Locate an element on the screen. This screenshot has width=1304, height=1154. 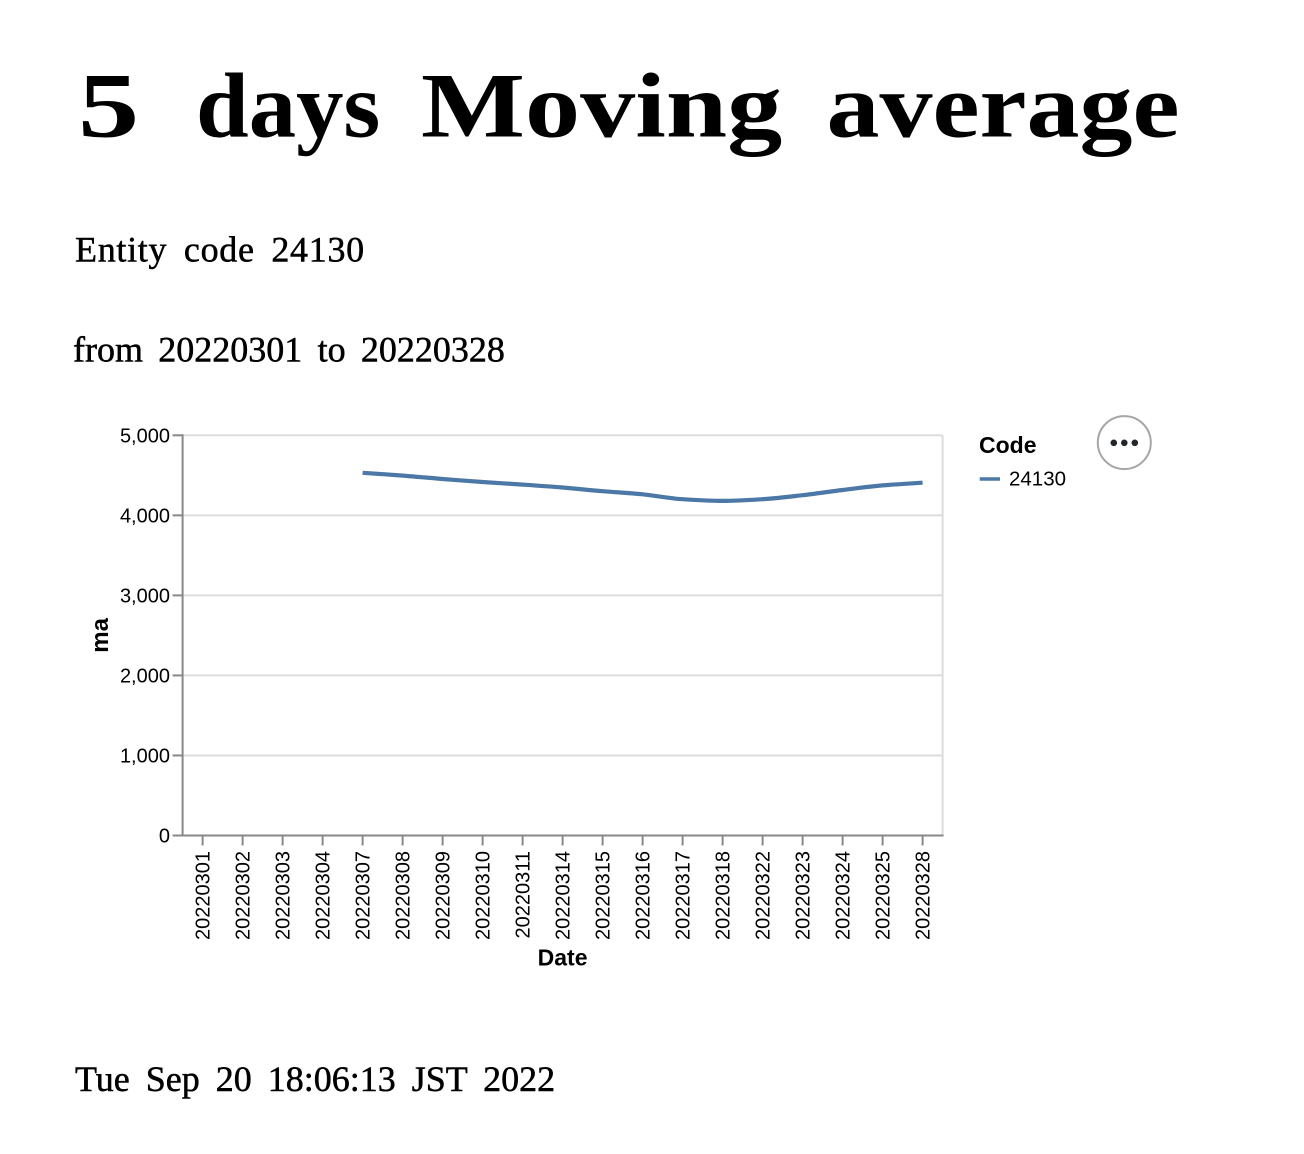
svg-text: Date is located at coordinates (563, 957).